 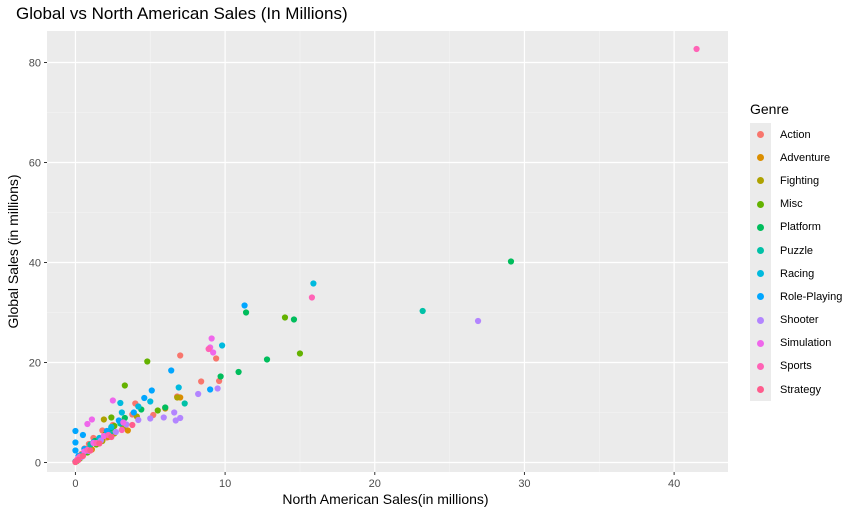 I want to click on data-point-puzzle, so click(x=184, y=403).